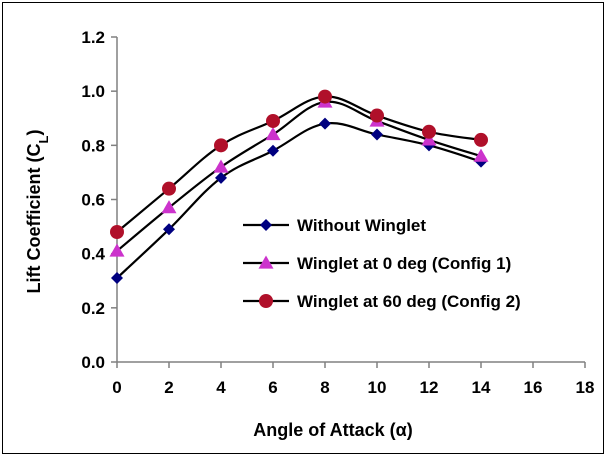 The image size is (609, 457). I want to click on y-axis-title-main: Lift Coefficient (C, so click(34, 218).